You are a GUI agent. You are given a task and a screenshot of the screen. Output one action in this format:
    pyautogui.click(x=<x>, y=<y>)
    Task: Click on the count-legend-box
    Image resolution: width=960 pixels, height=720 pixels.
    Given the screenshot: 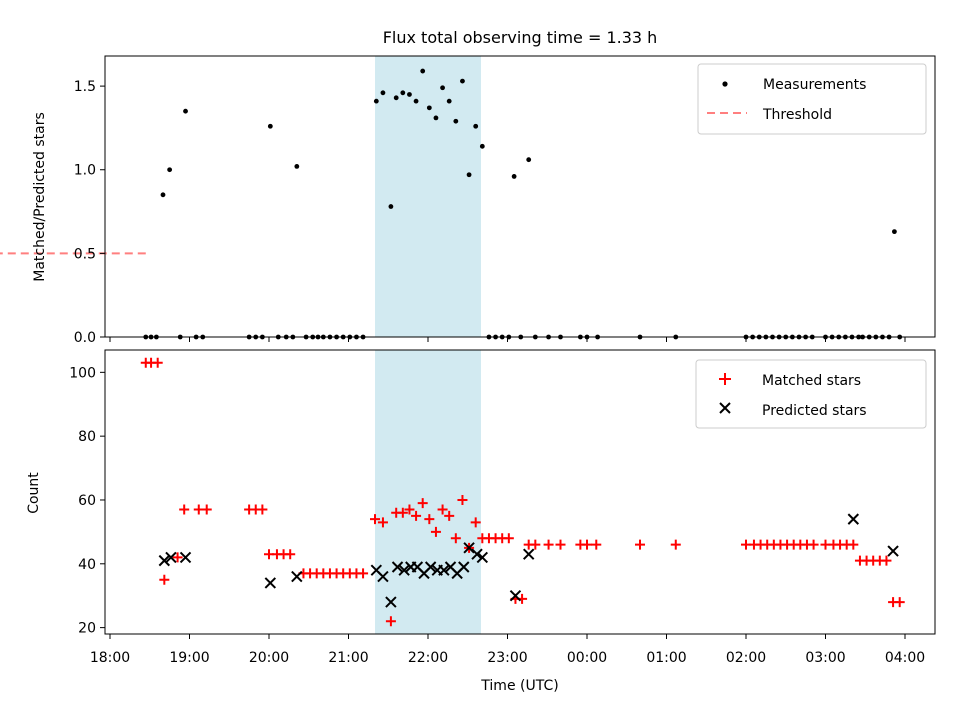 What is the action you would take?
    pyautogui.click(x=811, y=394)
    